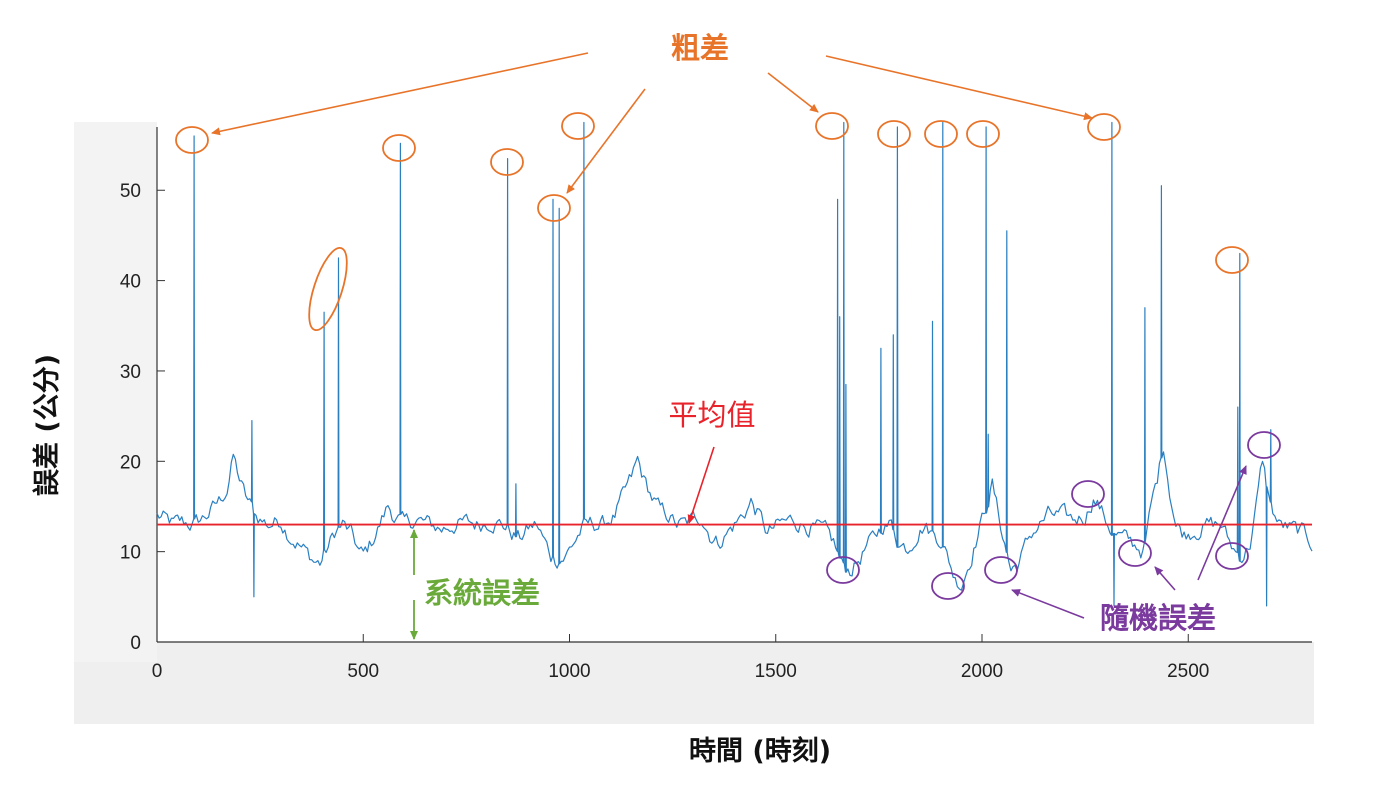 Image resolution: width=1378 pixels, height=793 pixels. I want to click on x-tick-label: 2500, so click(1188, 671).